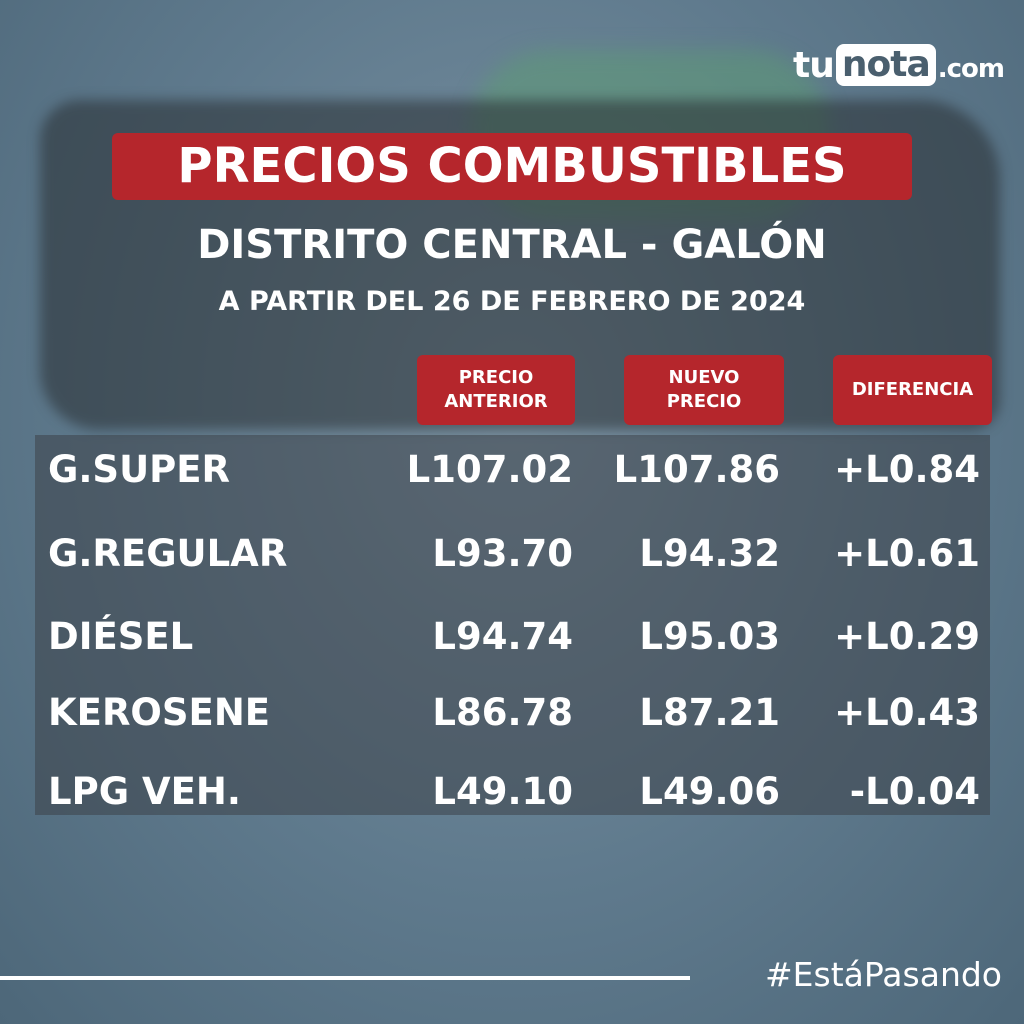  I want to click on logo-text: tu, so click(814, 65).